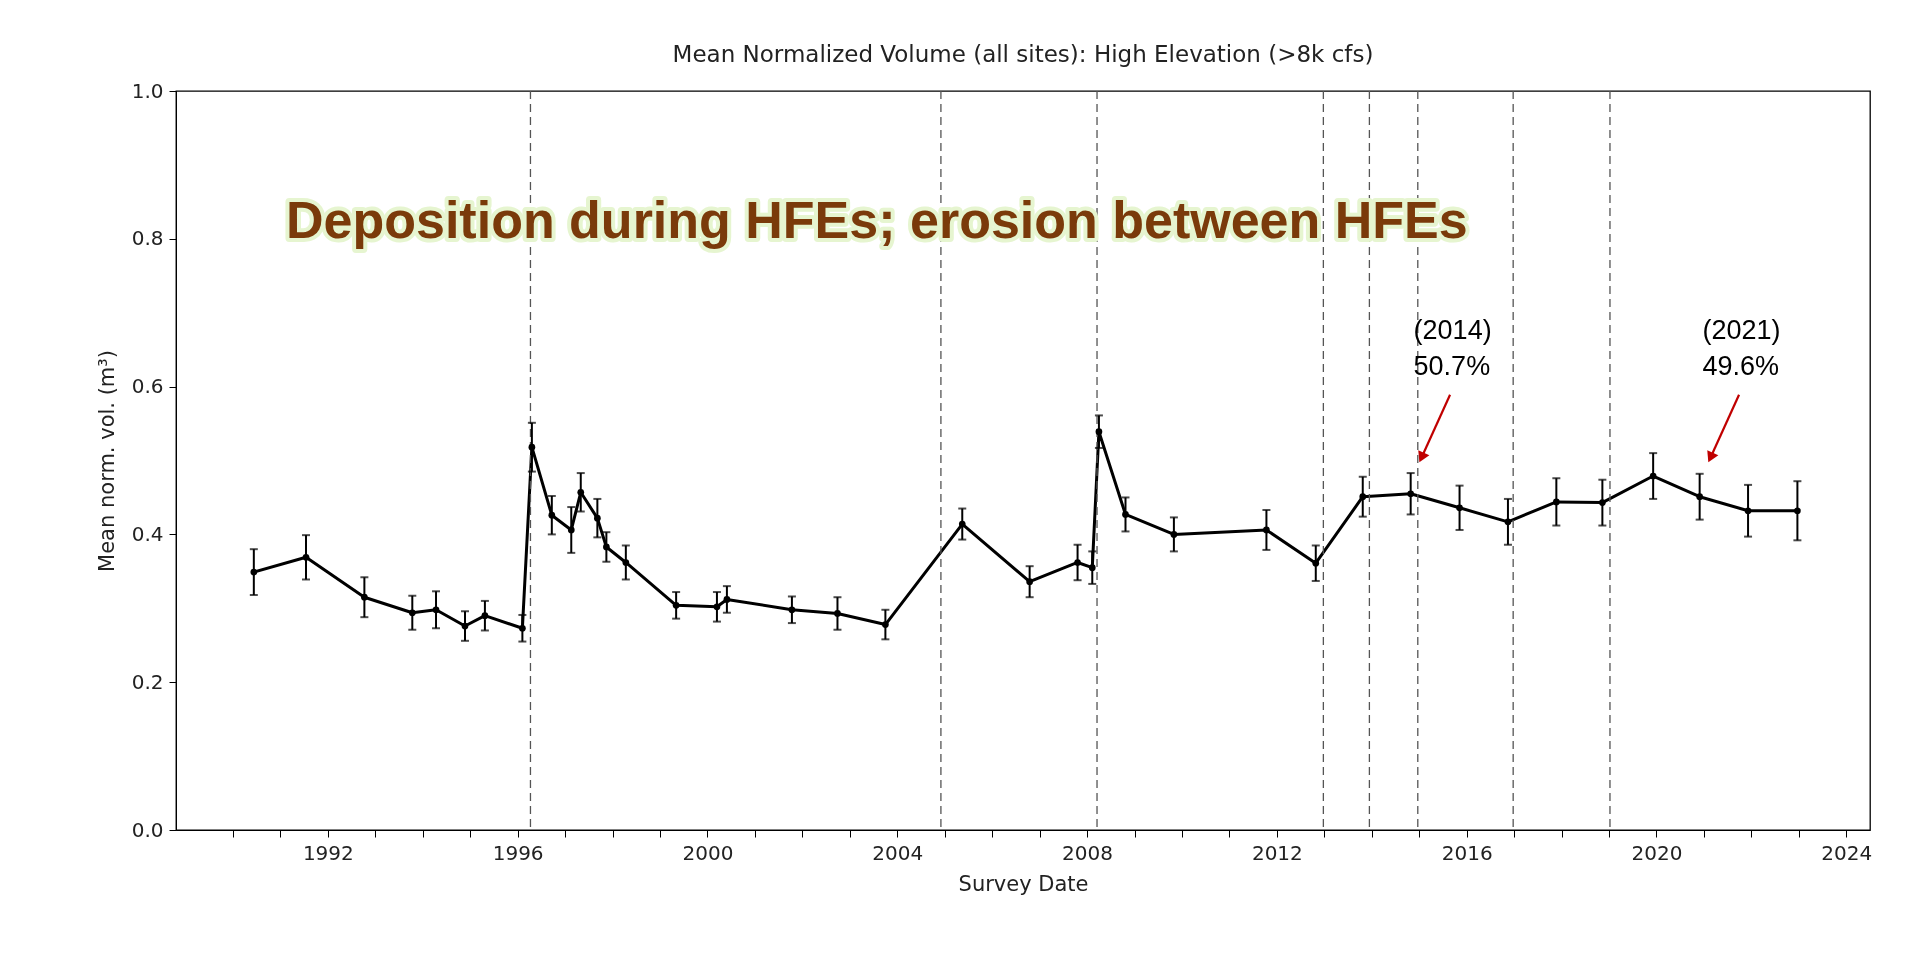  What do you see at coordinates (518, 852) in the screenshot?
I see `x-tick-label: 1996` at bounding box center [518, 852].